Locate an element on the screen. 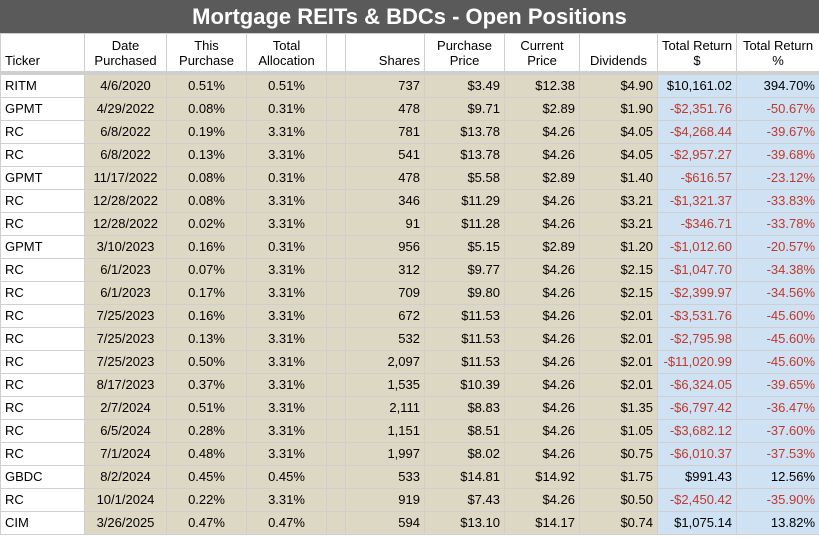 This screenshot has width=819, height=539. cell-dividends: $1.05 is located at coordinates (618, 431).